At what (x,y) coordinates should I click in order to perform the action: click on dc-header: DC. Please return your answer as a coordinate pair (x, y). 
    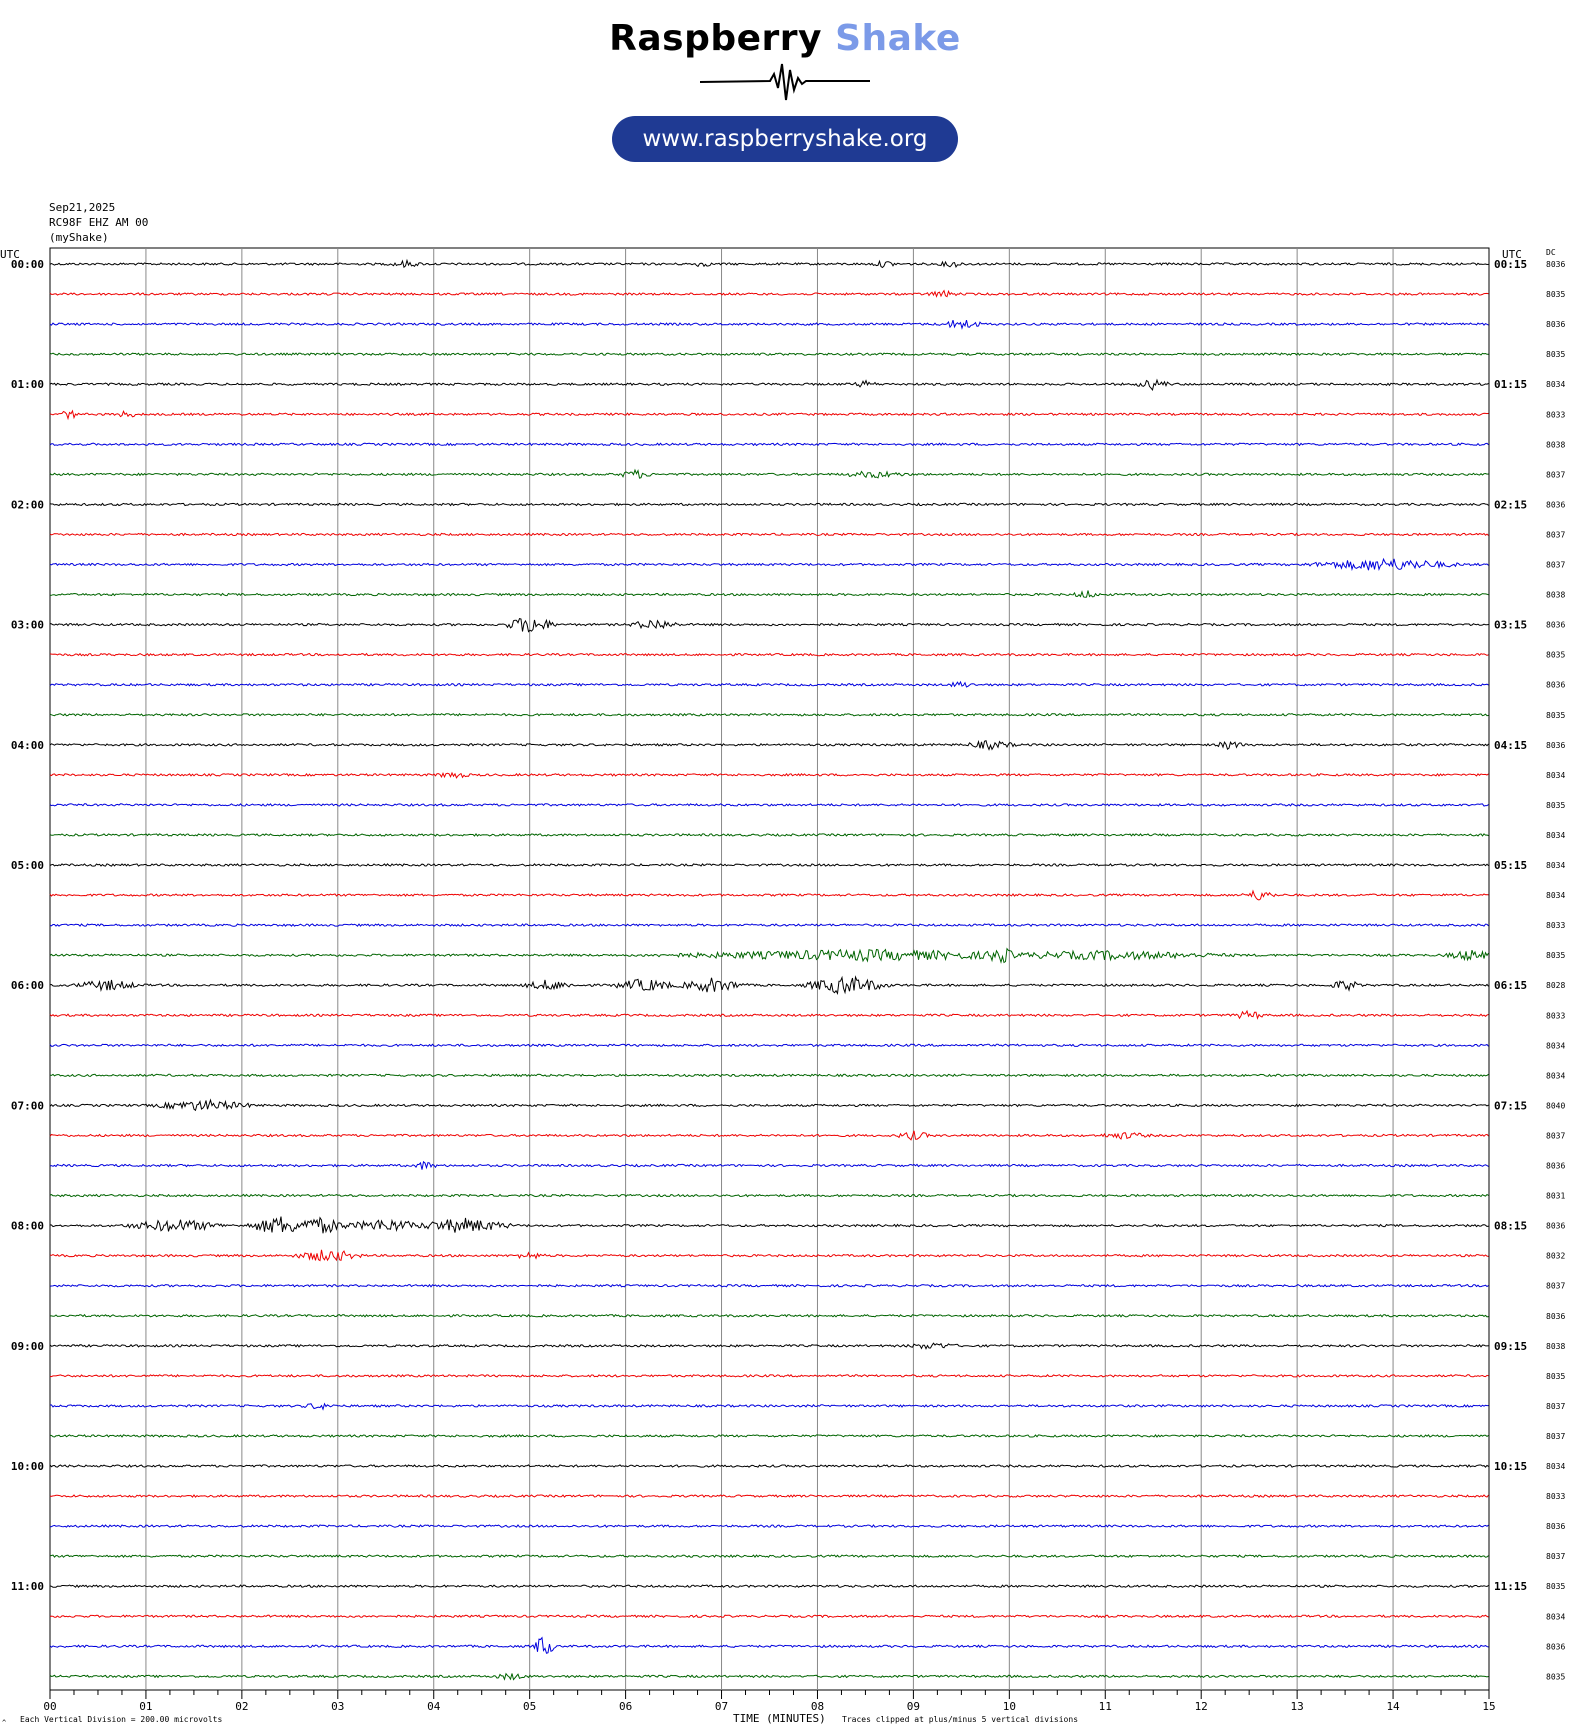
    Looking at the image, I should click on (1551, 252).